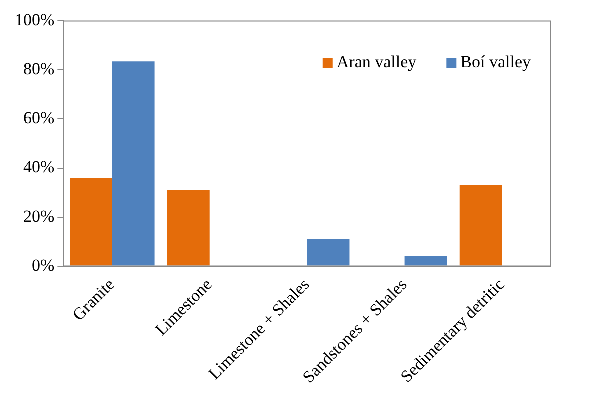 Image resolution: width=589 pixels, height=403 pixels. I want to click on y-tick-label: 20%, so click(39, 216).